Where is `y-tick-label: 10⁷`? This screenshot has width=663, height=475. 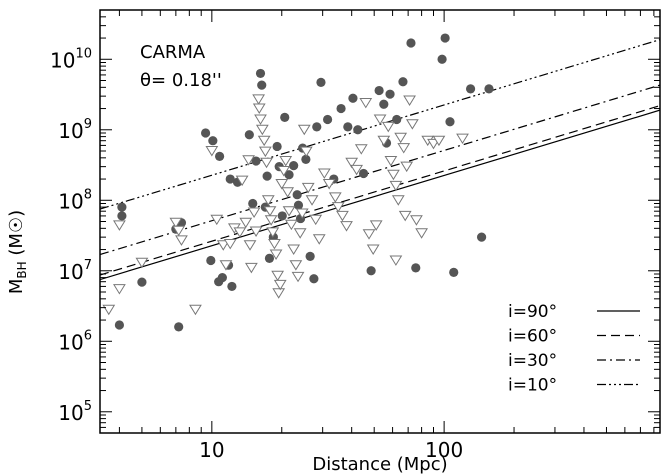 y-tick-label: 10⁷ is located at coordinates (75, 271).